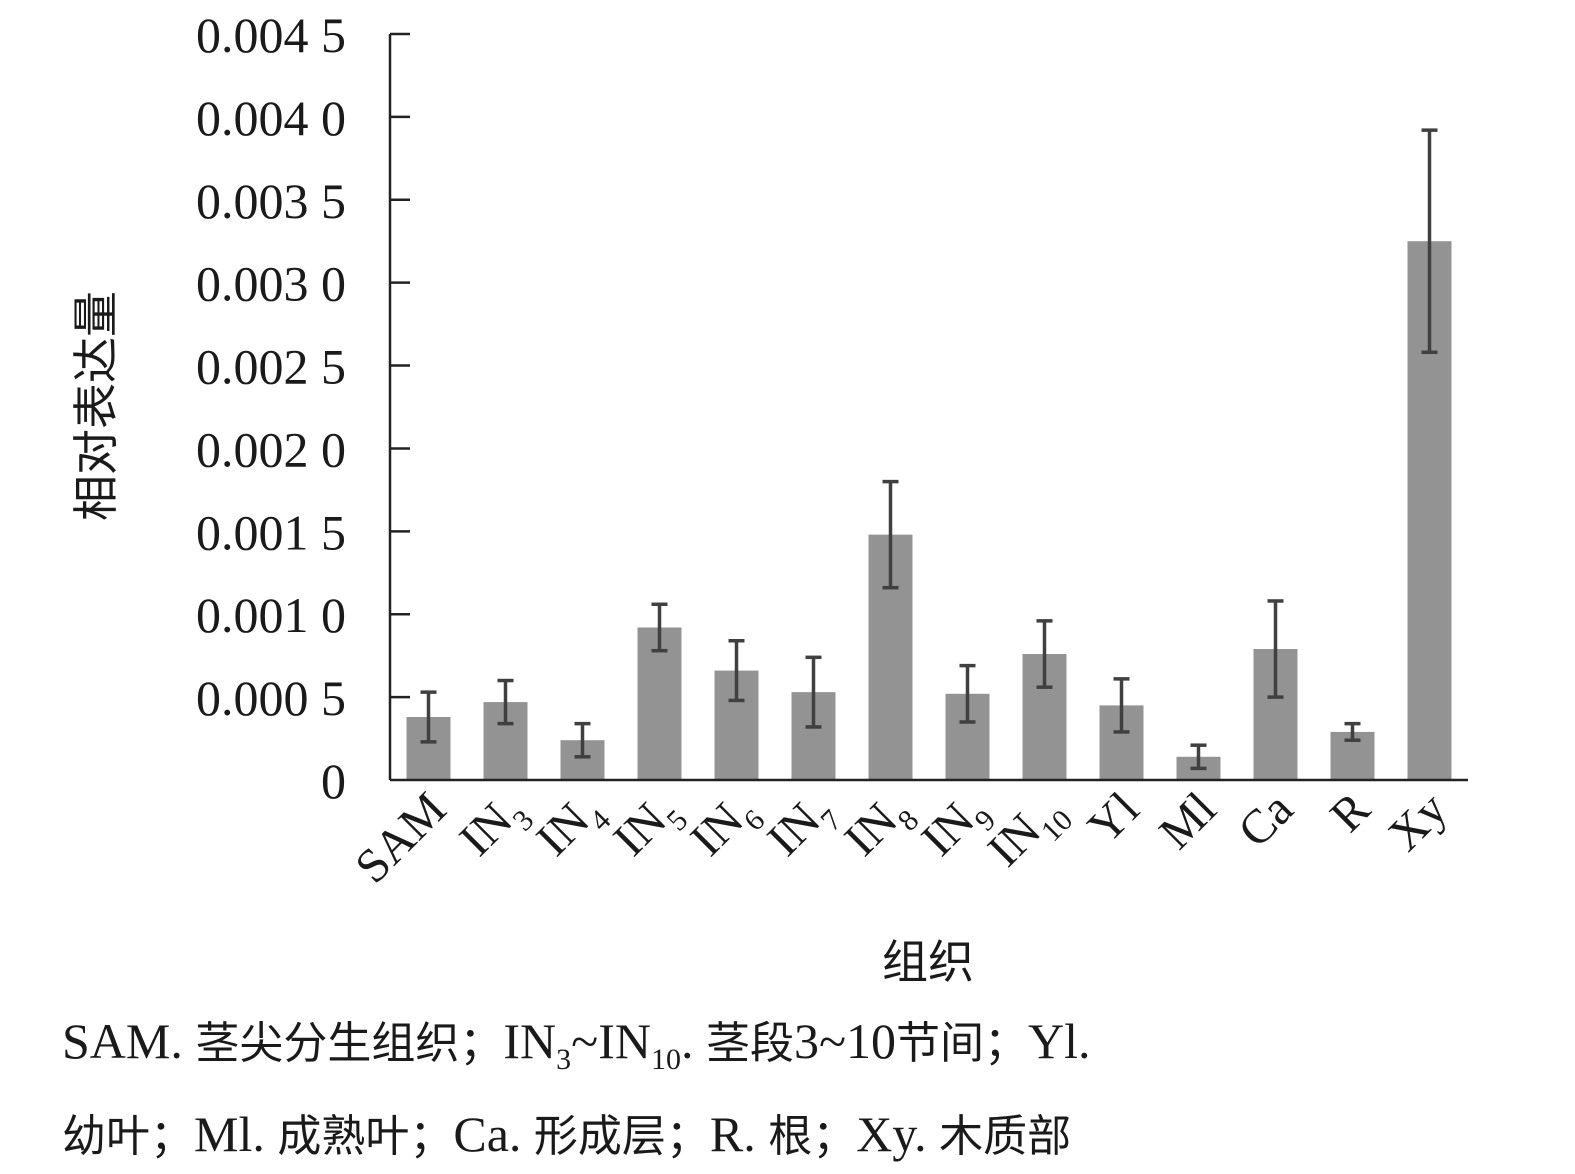 The height and width of the screenshot is (1174, 1575). Describe the element at coordinates (236, 1134) in the screenshot. I see `caption-segment: Ml.` at that location.